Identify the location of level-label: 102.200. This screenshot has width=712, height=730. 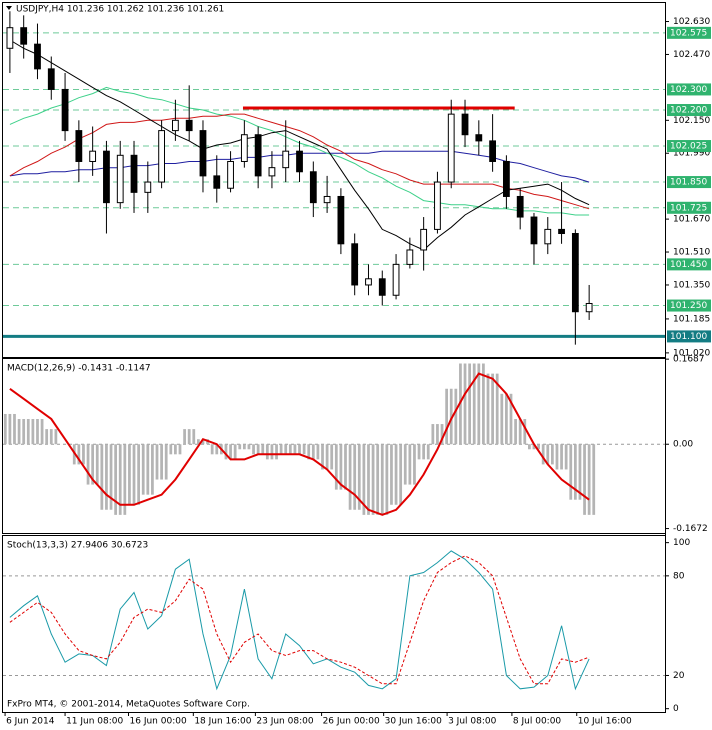
(688, 111).